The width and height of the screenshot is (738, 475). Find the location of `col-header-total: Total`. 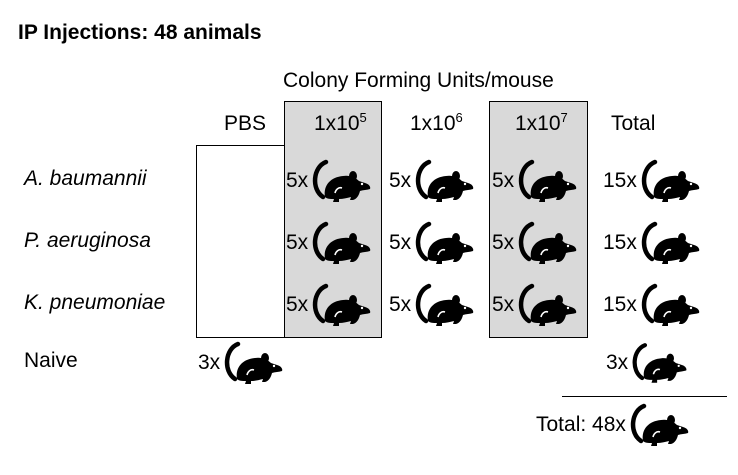

col-header-total: Total is located at coordinates (633, 123).